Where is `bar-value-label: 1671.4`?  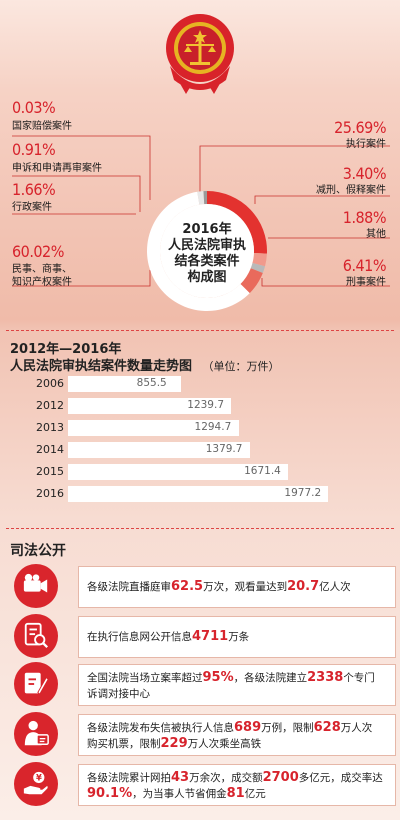
bar-value-label: 1671.4 is located at coordinates (262, 471).